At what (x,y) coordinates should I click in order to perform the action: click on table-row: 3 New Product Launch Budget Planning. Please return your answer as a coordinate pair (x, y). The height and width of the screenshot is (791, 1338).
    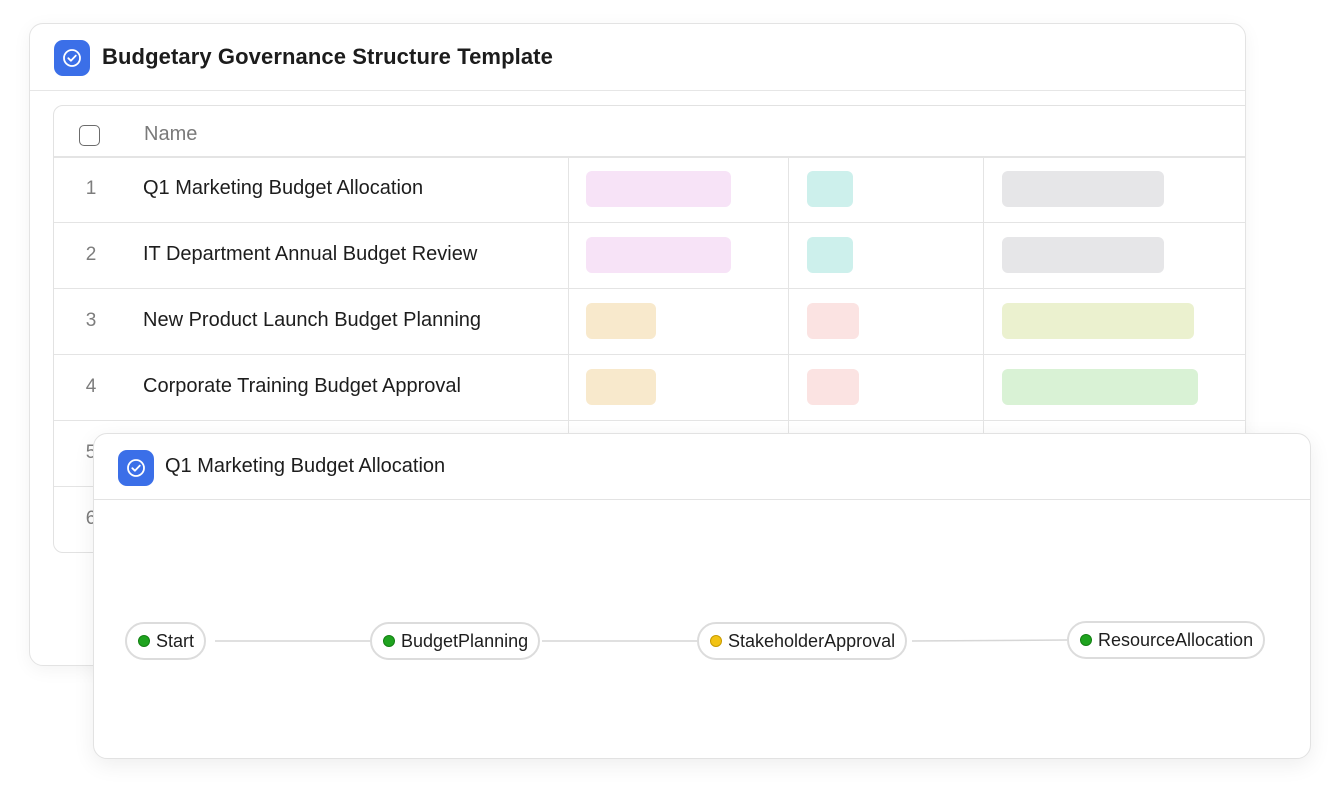
    Looking at the image, I should click on (649, 321).